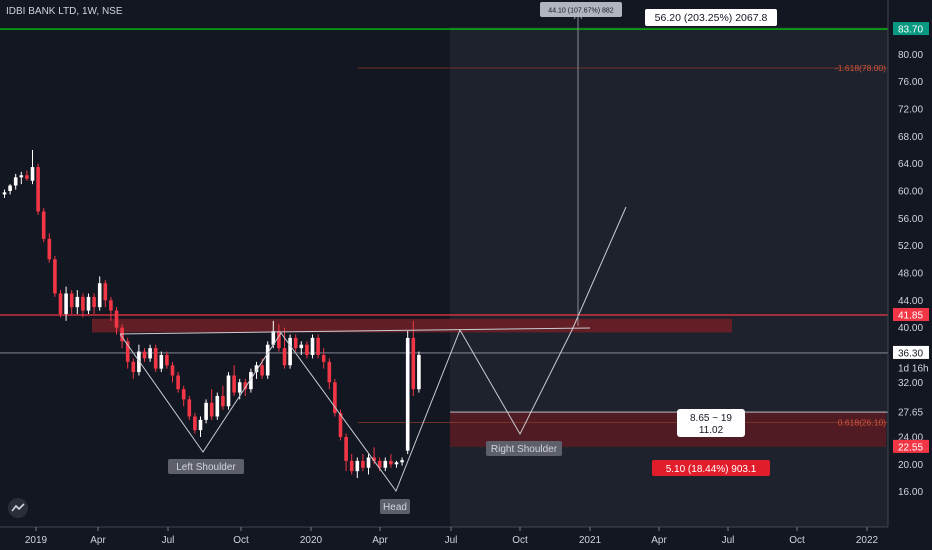  I want to click on price-label: 83.70, so click(911, 29).